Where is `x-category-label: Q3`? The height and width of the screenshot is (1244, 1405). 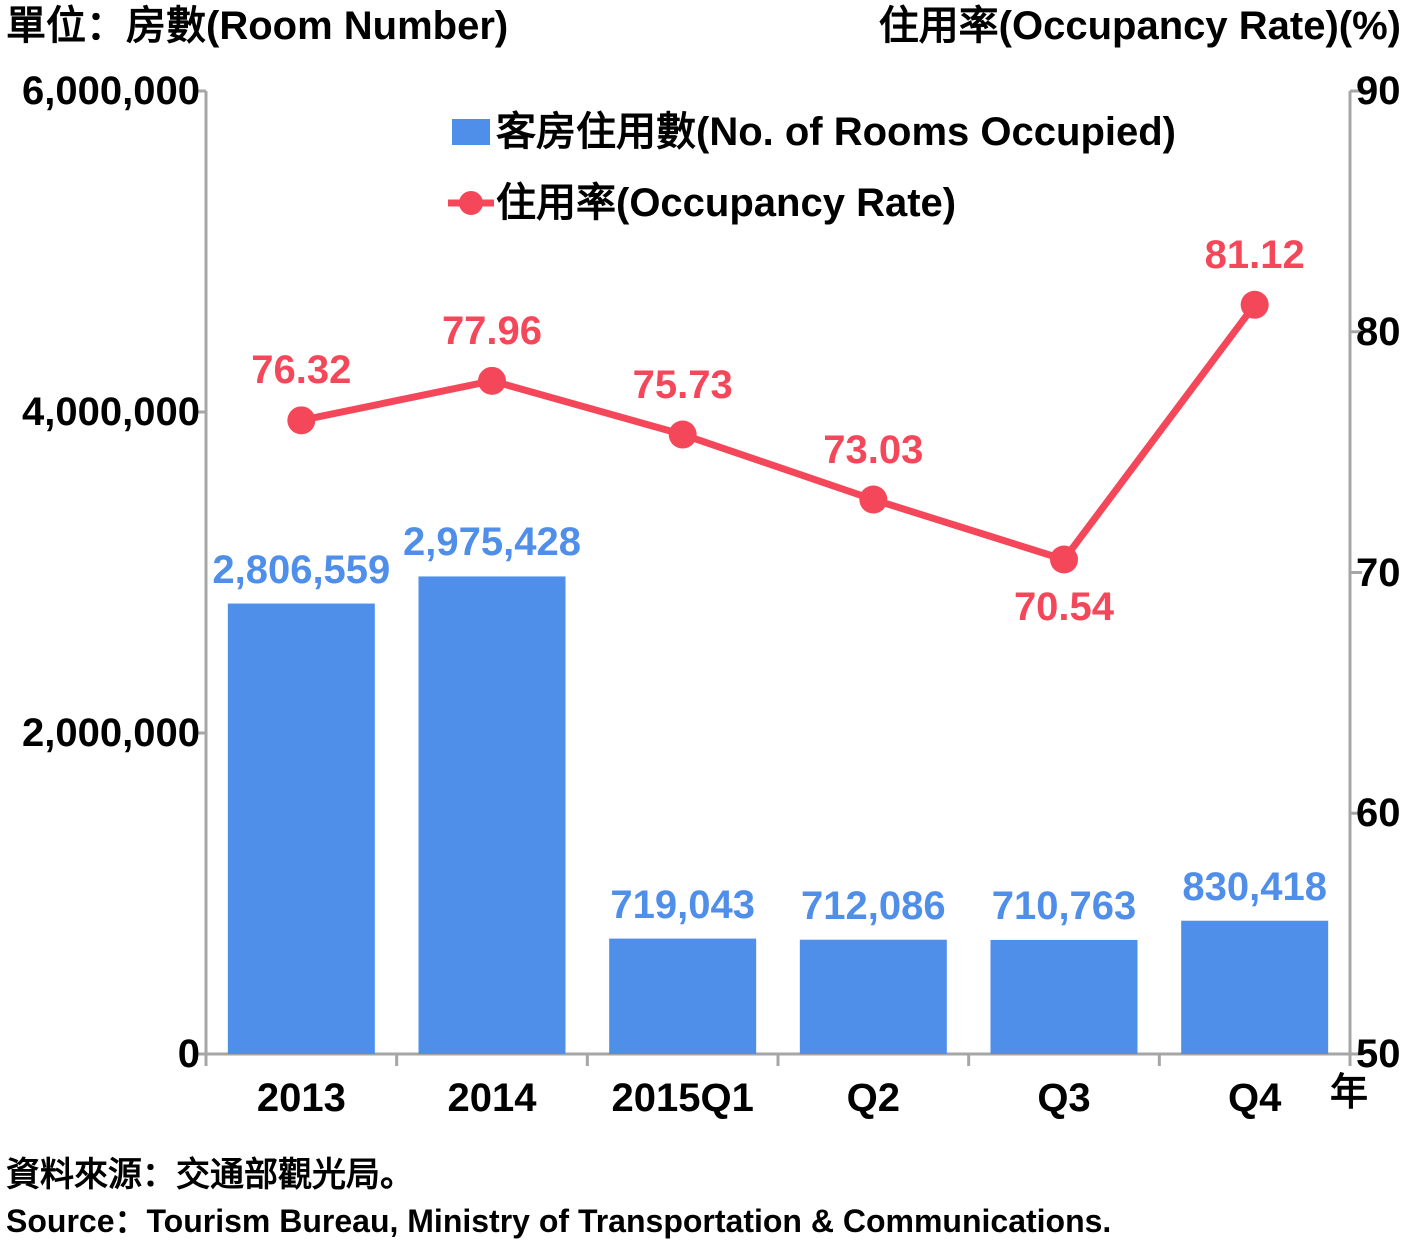 x-category-label: Q3 is located at coordinates (1064, 1098).